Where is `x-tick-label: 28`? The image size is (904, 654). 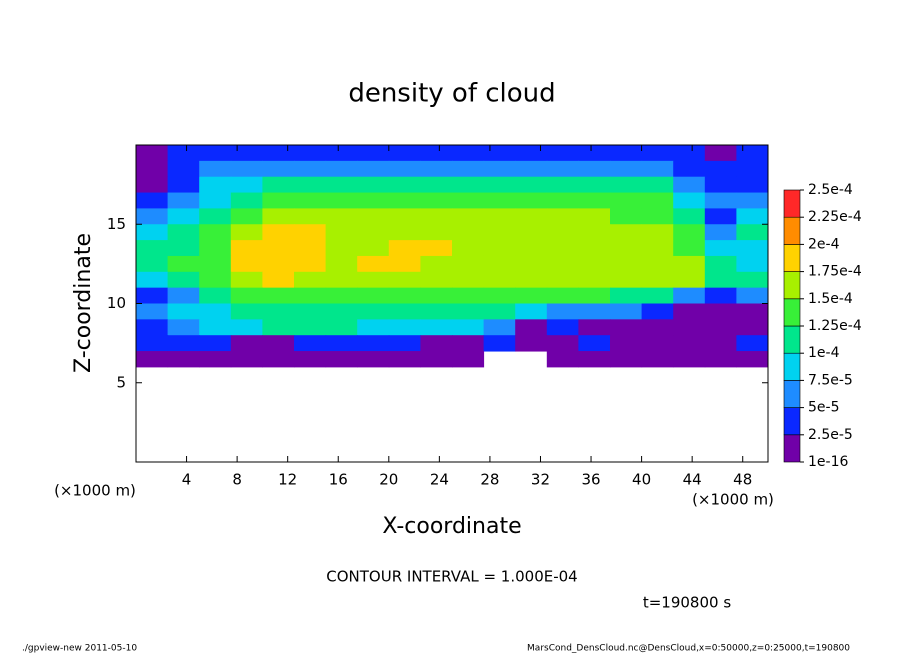 x-tick-label: 28 is located at coordinates (489, 480).